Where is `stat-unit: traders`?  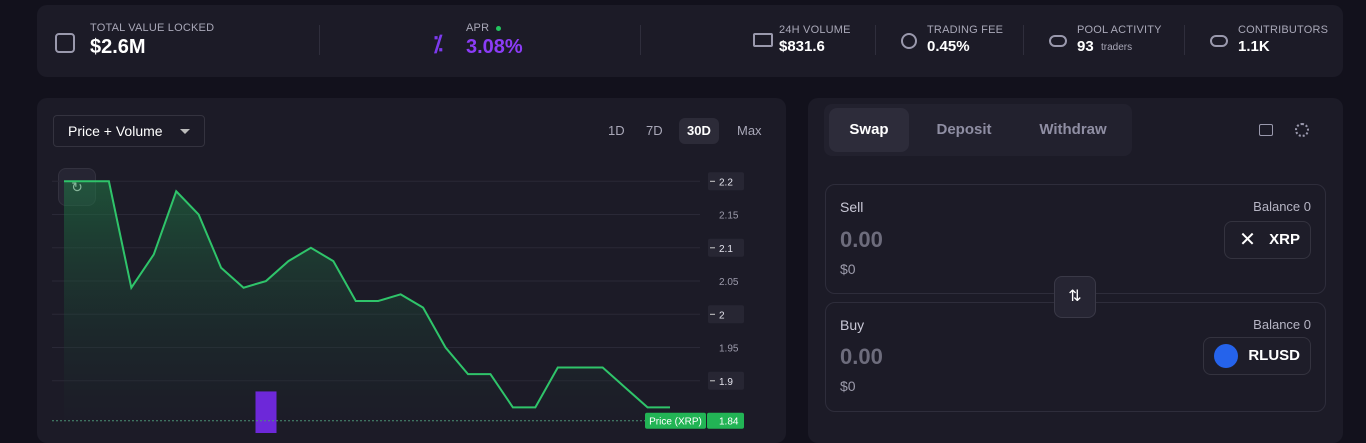 stat-unit: traders is located at coordinates (1117, 47).